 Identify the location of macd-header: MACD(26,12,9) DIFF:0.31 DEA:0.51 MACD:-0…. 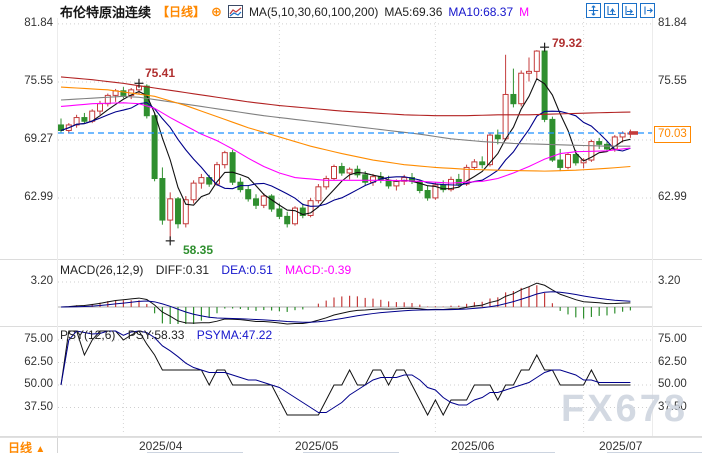
(210, 270).